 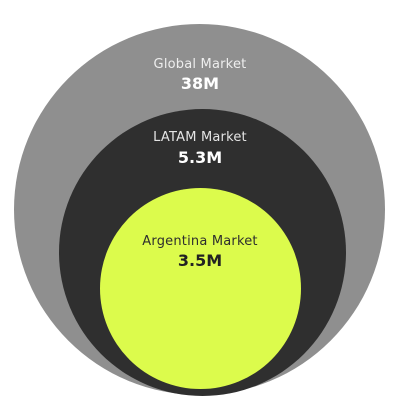 I want to click on argentina-market-value: 3.5M, so click(x=200, y=260).